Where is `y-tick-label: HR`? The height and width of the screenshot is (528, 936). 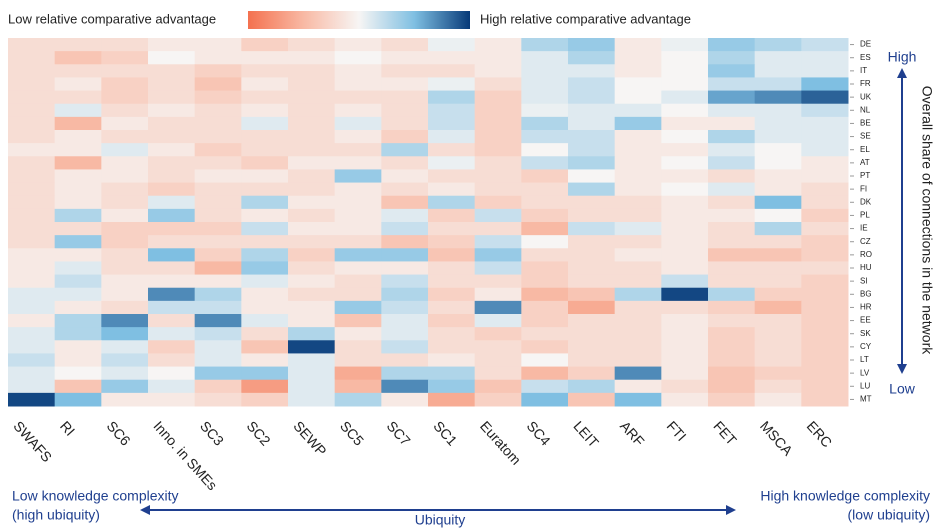
y-tick-label: HR is located at coordinates (866, 307).